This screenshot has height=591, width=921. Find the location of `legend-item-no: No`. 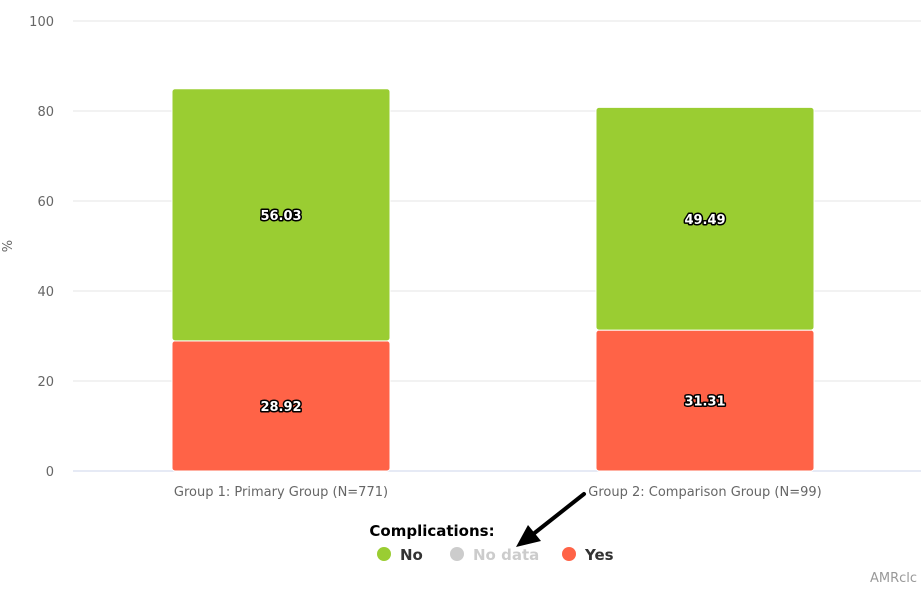

legend-item-no: No is located at coordinates (400, 555).